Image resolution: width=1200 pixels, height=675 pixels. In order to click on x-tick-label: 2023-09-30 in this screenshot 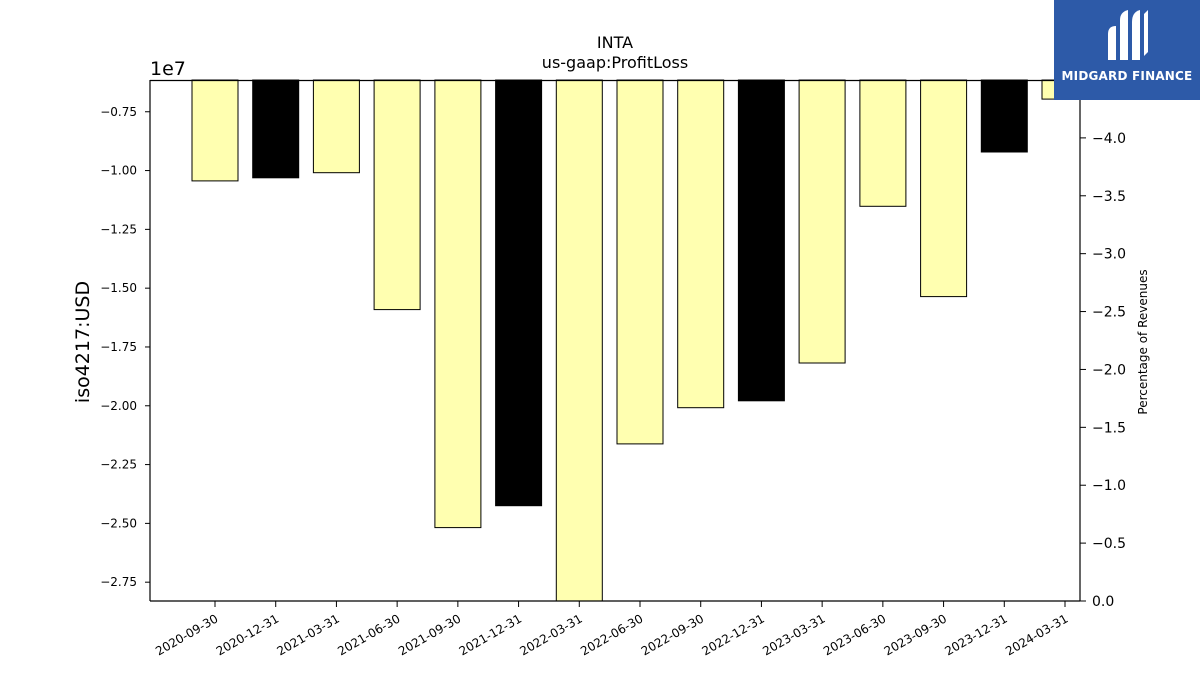, I will do `click(915, 634)`.